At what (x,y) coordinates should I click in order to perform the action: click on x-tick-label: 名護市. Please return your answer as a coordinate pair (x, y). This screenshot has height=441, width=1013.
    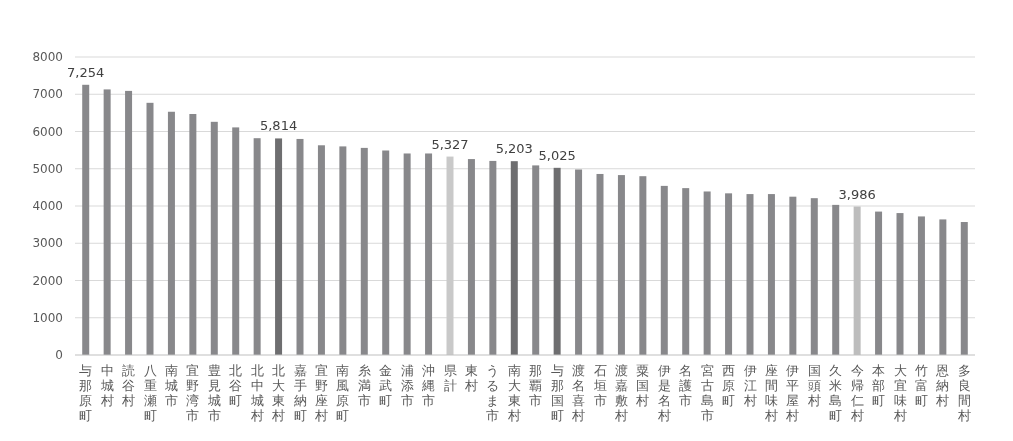
    Looking at the image, I should click on (686, 385).